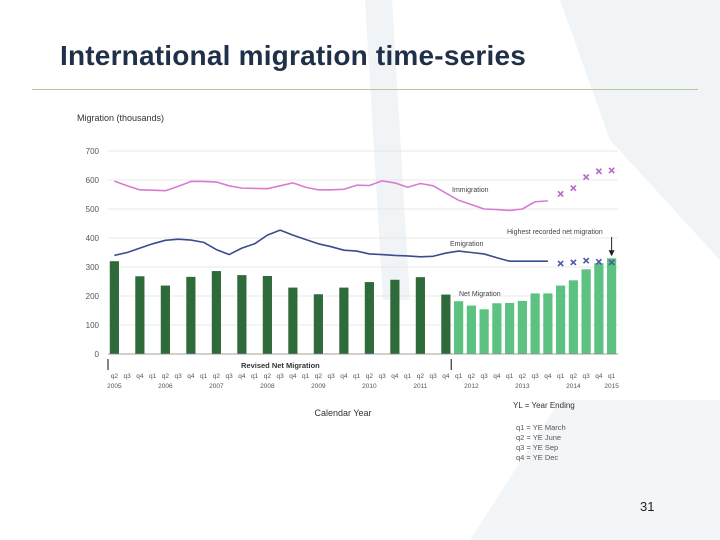 This screenshot has width=720, height=540. I want to click on title-divider, so click(365, 89).